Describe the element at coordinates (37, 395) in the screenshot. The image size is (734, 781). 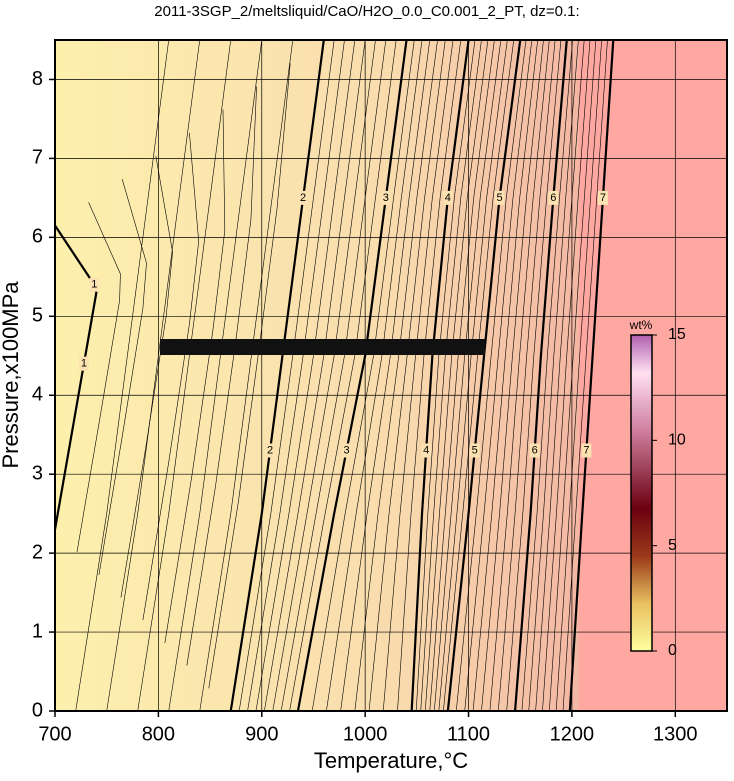
I see `y-tick-label: 4` at that location.